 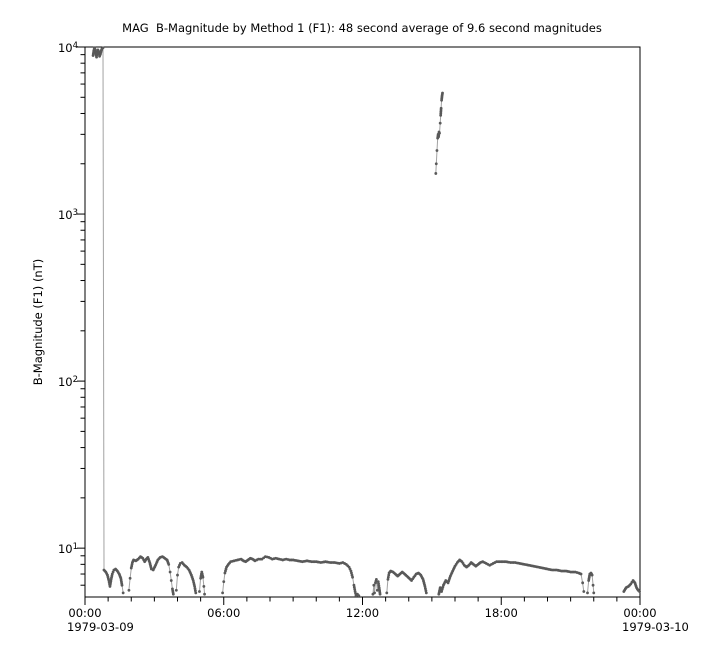 I want to click on x-tick-label: 06:00, so click(x=224, y=613).